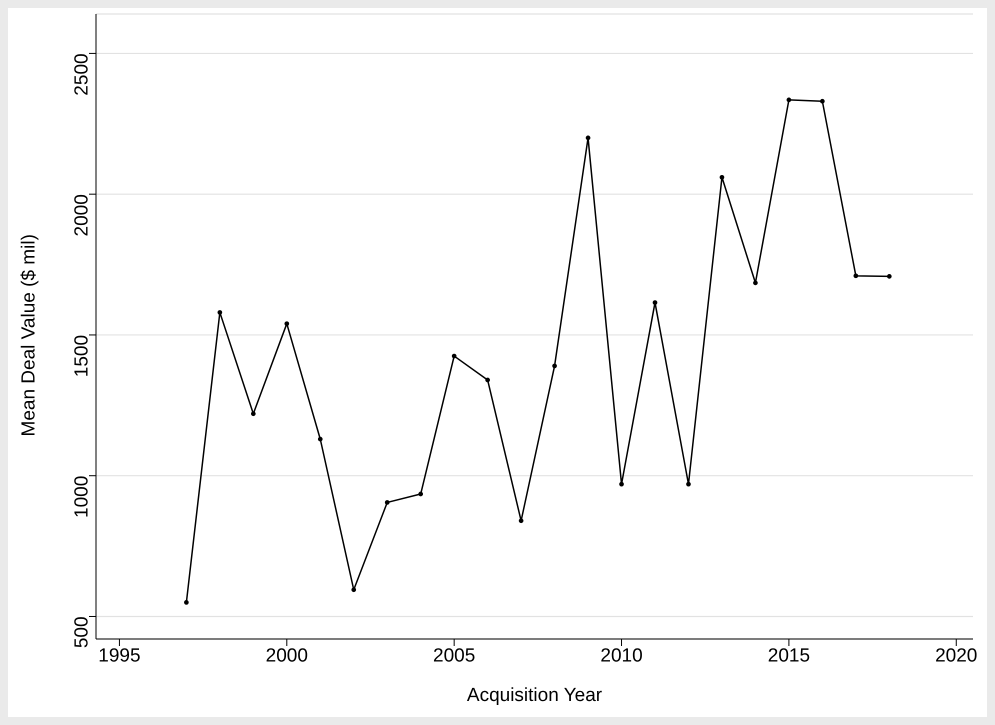  What do you see at coordinates (454, 655) in the screenshot?
I see `x-tick-label: 2005` at bounding box center [454, 655].